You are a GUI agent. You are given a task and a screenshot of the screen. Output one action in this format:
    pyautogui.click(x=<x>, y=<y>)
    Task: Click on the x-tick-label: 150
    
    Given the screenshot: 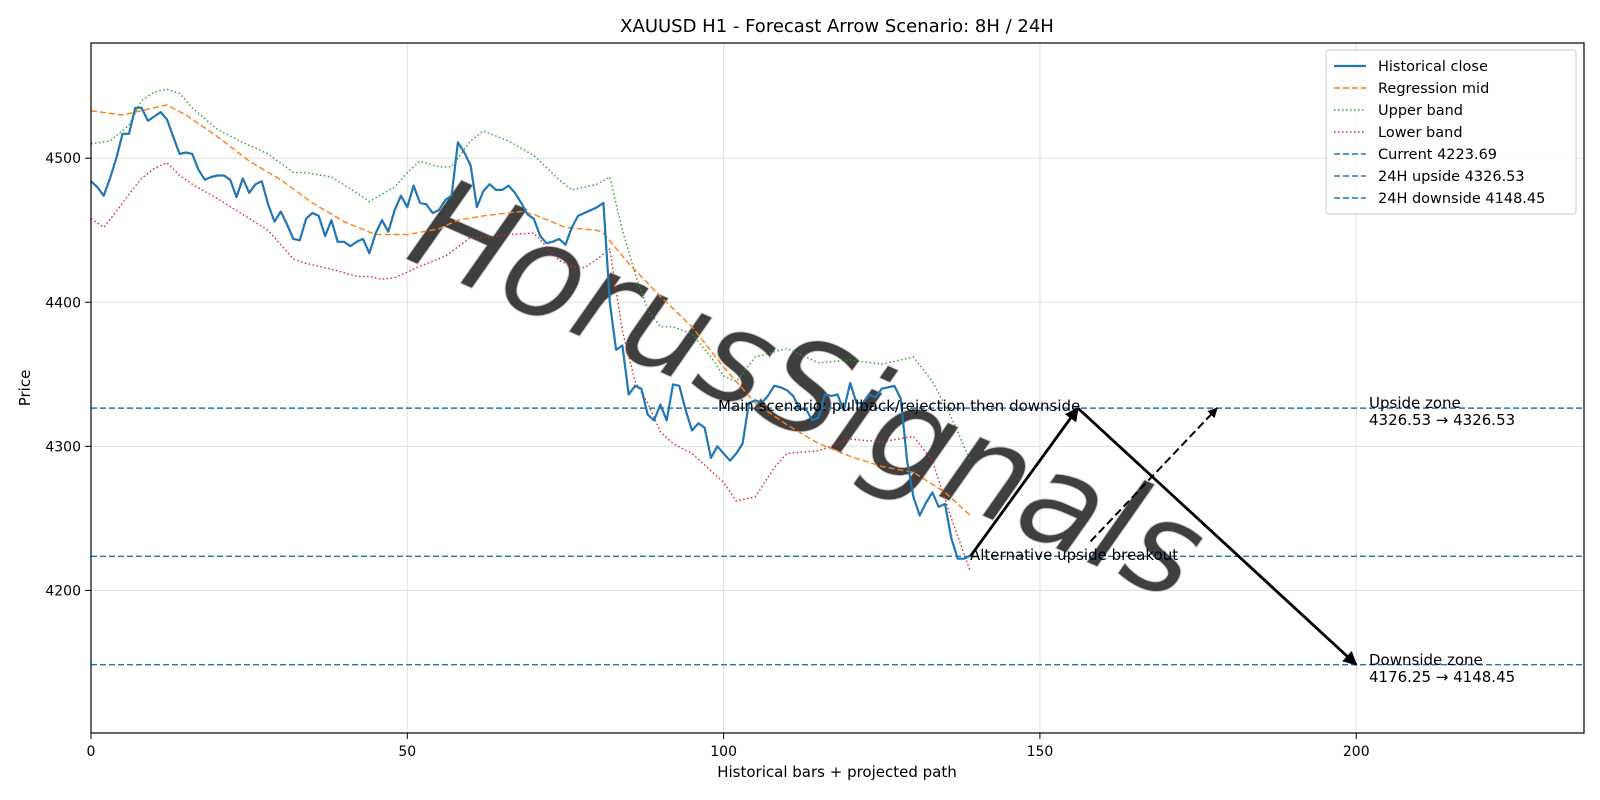 What is the action you would take?
    pyautogui.click(x=1040, y=752)
    